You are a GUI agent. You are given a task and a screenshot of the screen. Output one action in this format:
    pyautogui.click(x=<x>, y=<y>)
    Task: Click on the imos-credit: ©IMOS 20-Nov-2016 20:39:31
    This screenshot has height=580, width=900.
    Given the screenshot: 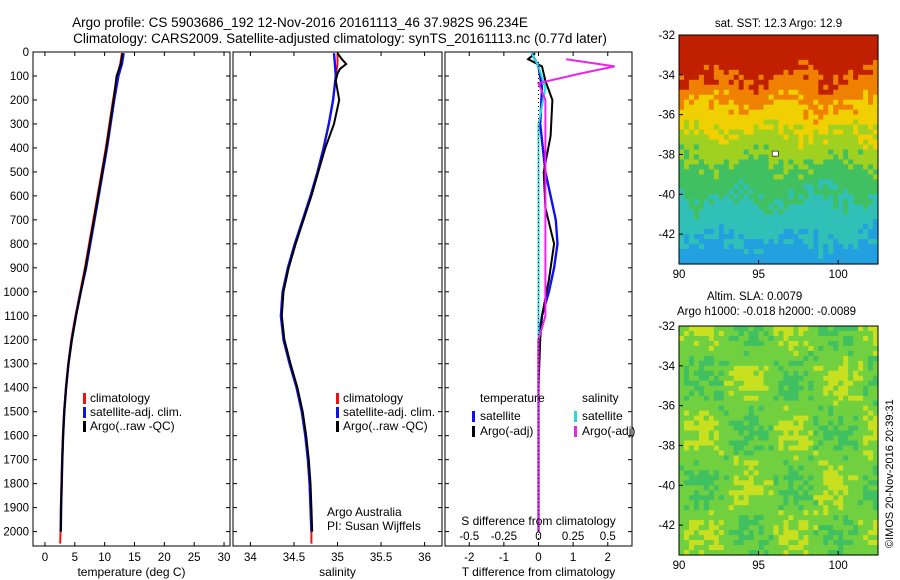 What is the action you would take?
    pyautogui.click(x=890, y=473)
    